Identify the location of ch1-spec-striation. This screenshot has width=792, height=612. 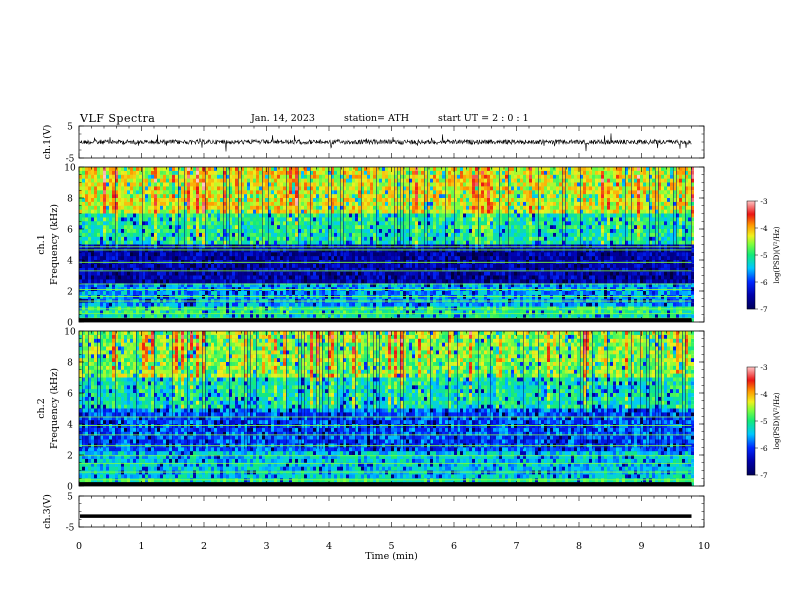
(205, 226).